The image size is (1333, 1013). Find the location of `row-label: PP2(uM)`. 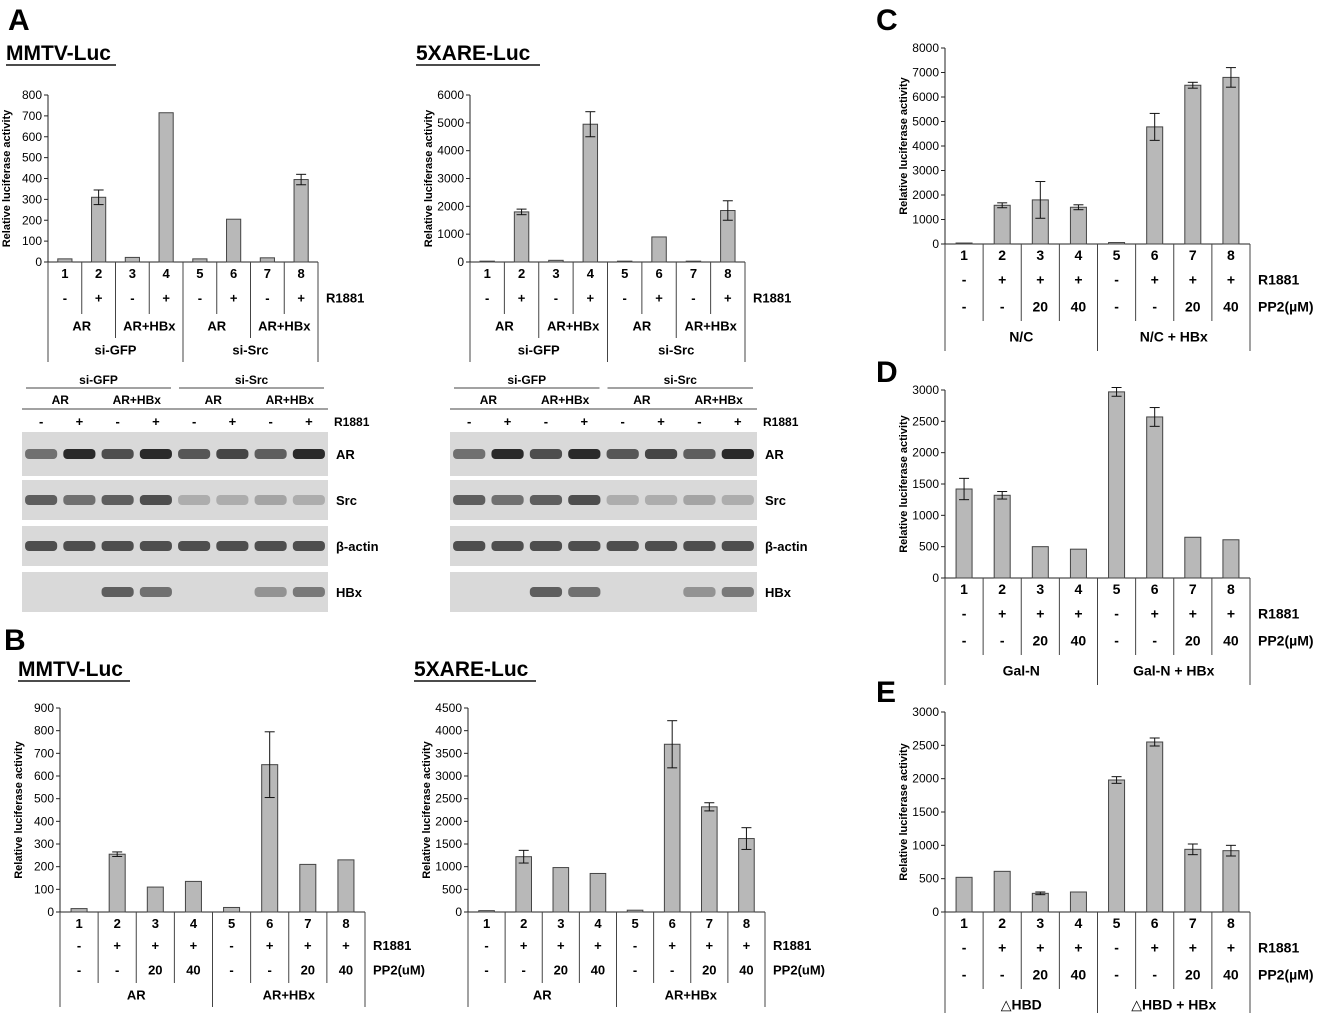

row-label: PP2(uM) is located at coordinates (399, 969).